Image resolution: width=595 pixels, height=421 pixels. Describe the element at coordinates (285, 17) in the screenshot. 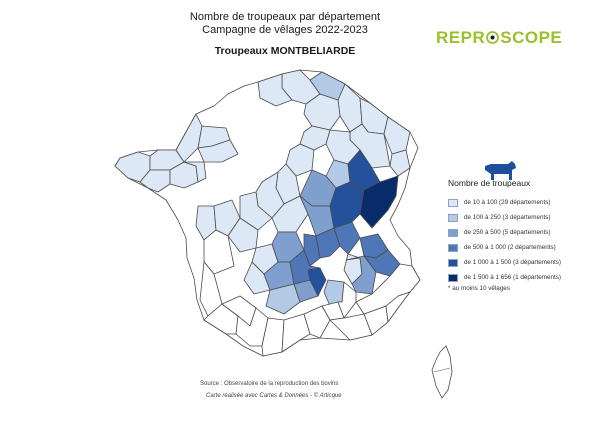

I see `map-title-line1: Nombre de troupeaux par département` at that location.